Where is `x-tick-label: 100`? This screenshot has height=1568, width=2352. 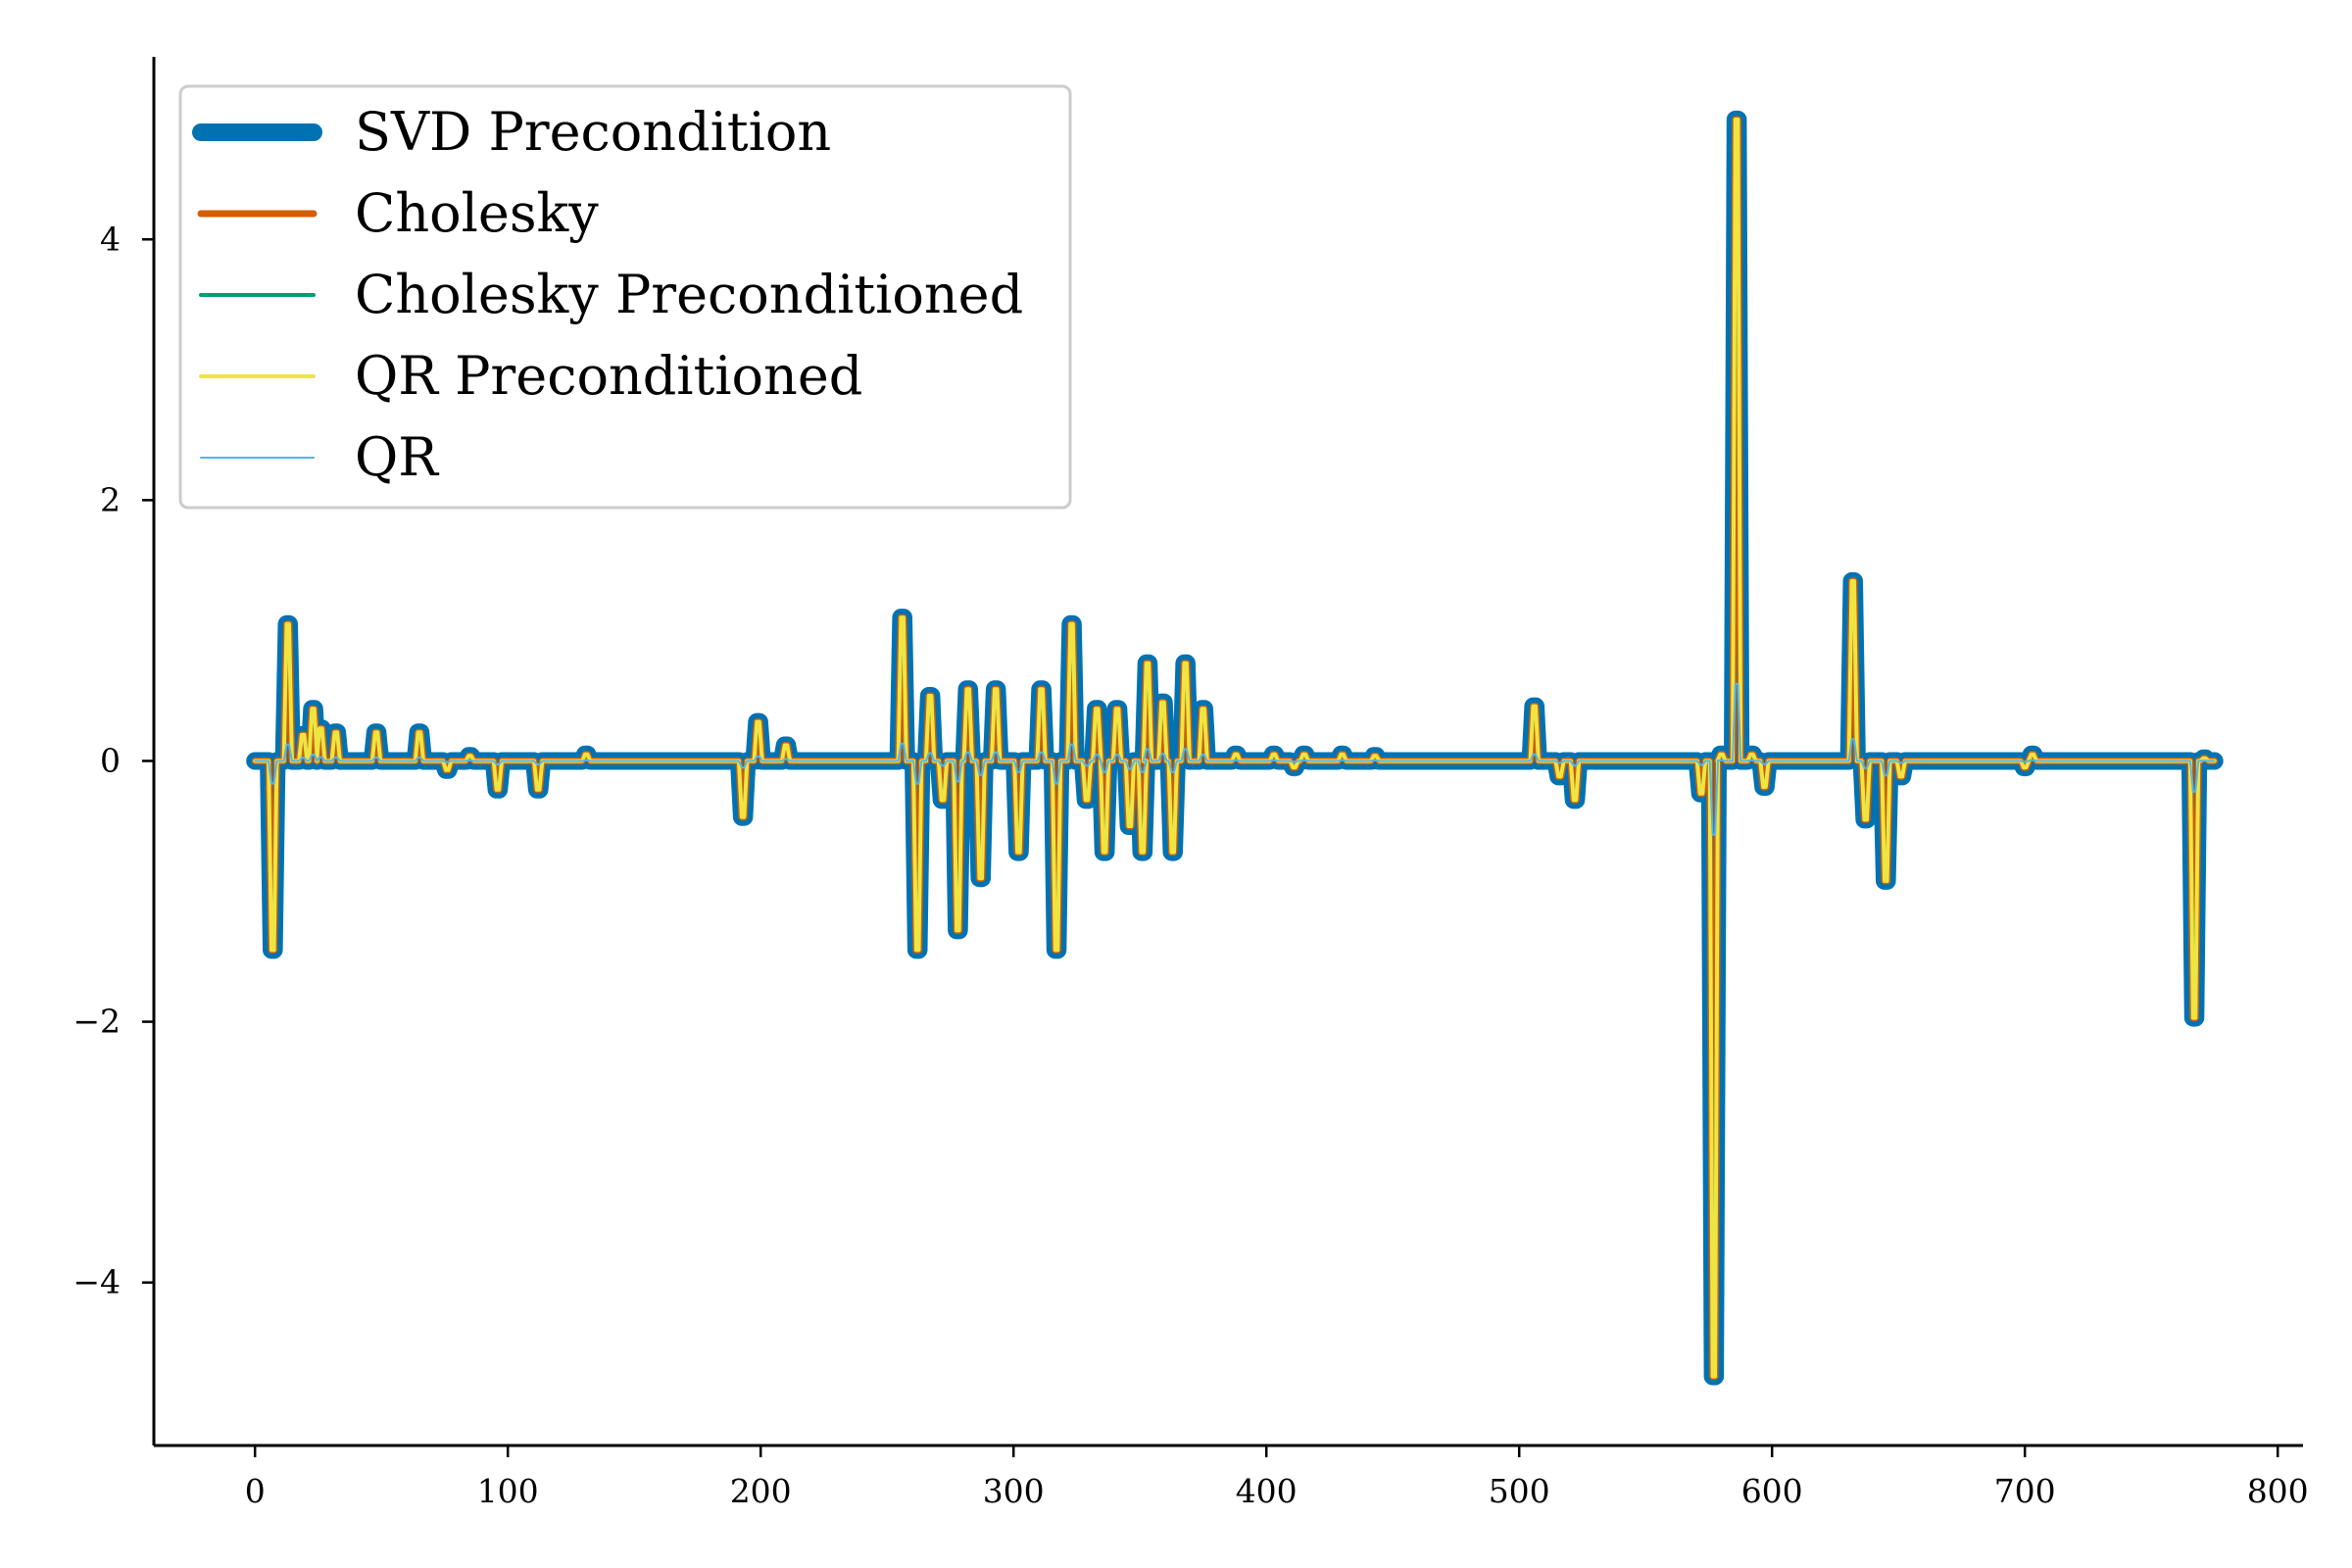 x-tick-label: 100 is located at coordinates (508, 1491).